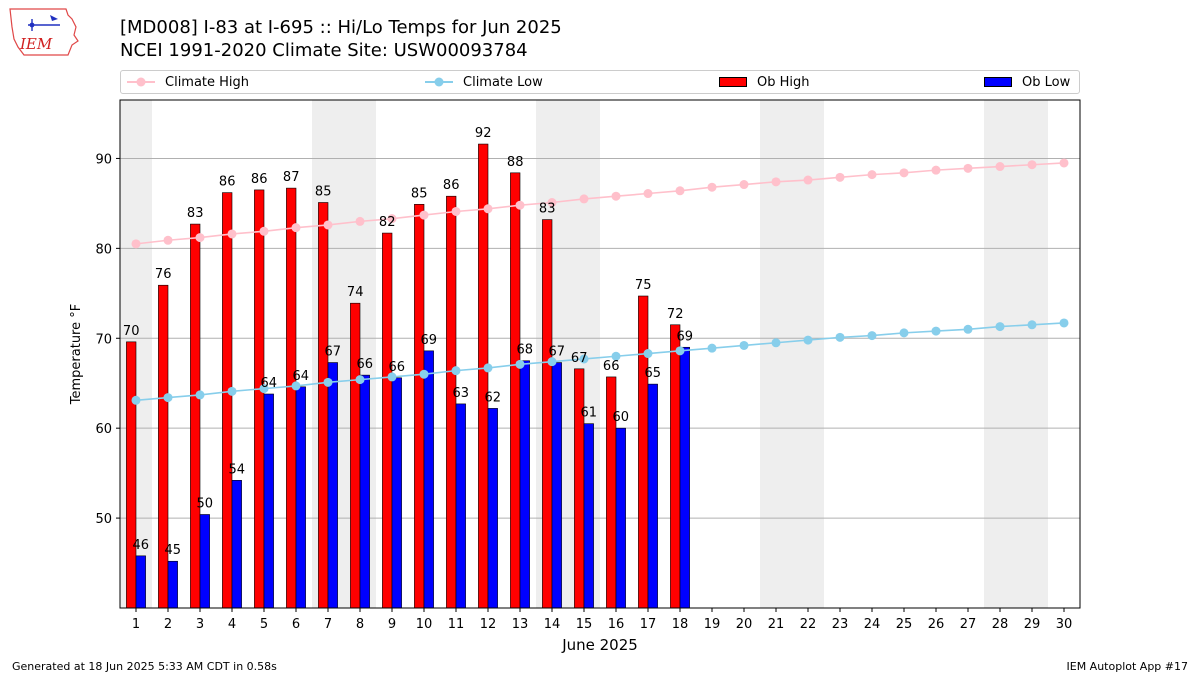  What do you see at coordinates (520, 624) in the screenshot?
I see `x-tick-label: 13` at bounding box center [520, 624].